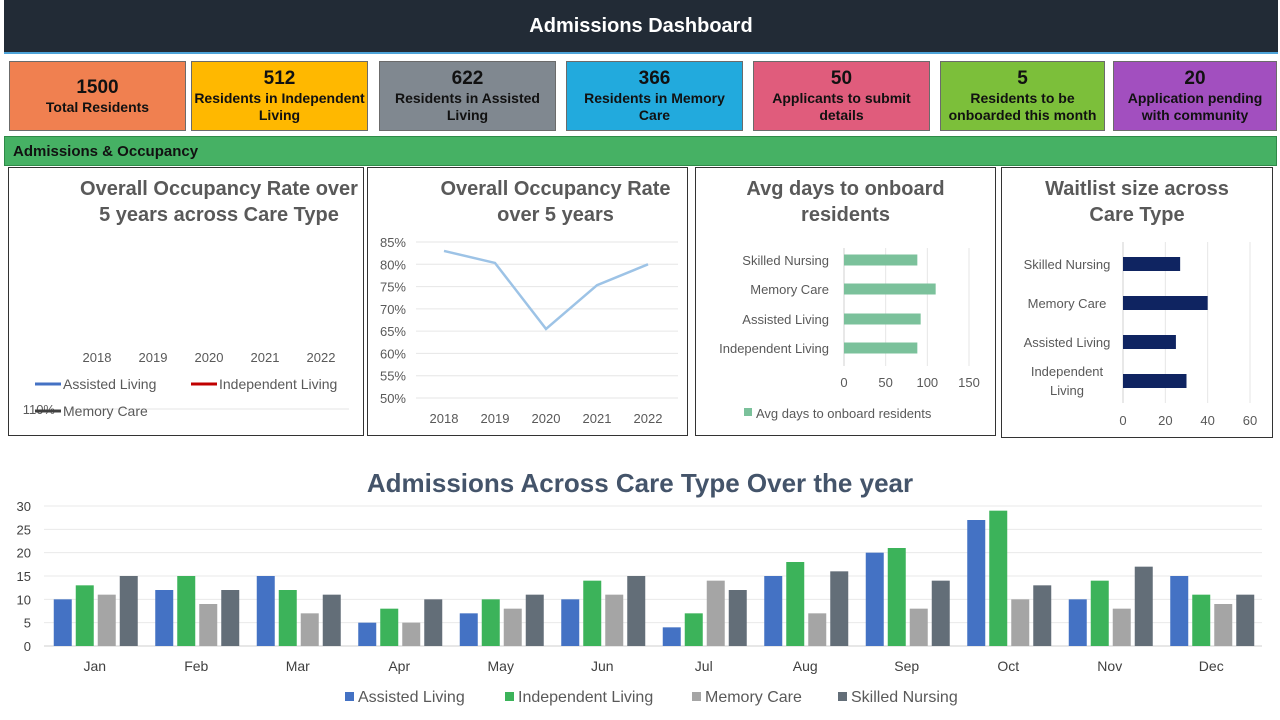 This screenshot has height=720, width=1280. I want to click on x-tick-label: Jun, so click(602, 666).